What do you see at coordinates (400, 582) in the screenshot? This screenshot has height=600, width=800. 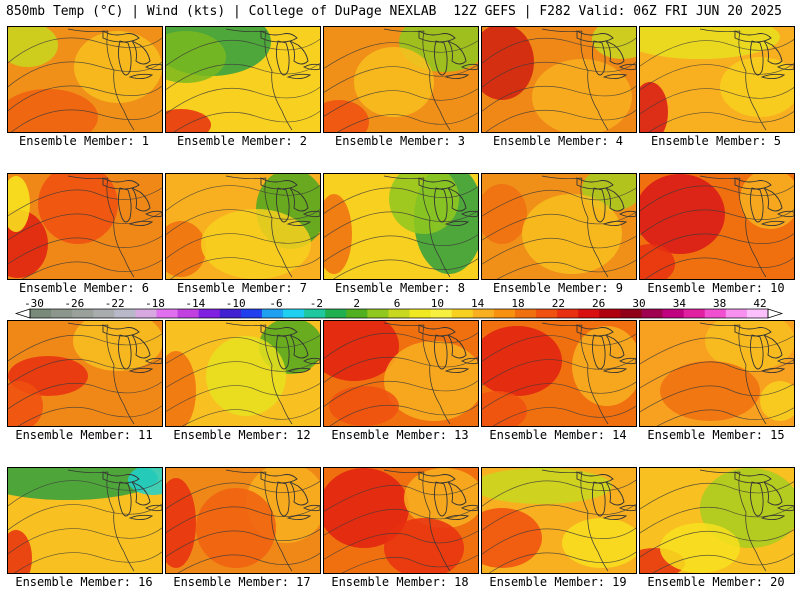 I see `ensemble-member-label: Ensemble Member: 18` at bounding box center [400, 582].